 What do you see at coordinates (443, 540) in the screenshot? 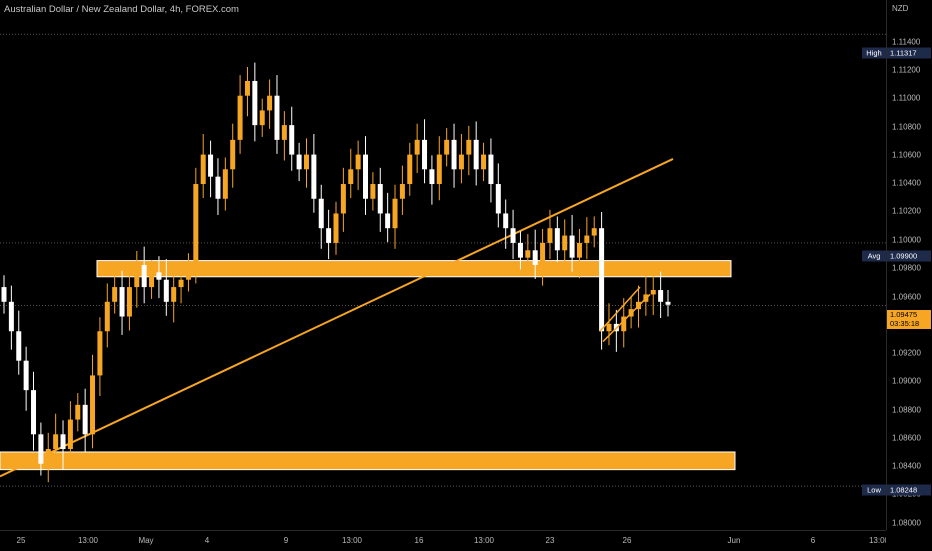
I see `time-axis` at bounding box center [443, 540].